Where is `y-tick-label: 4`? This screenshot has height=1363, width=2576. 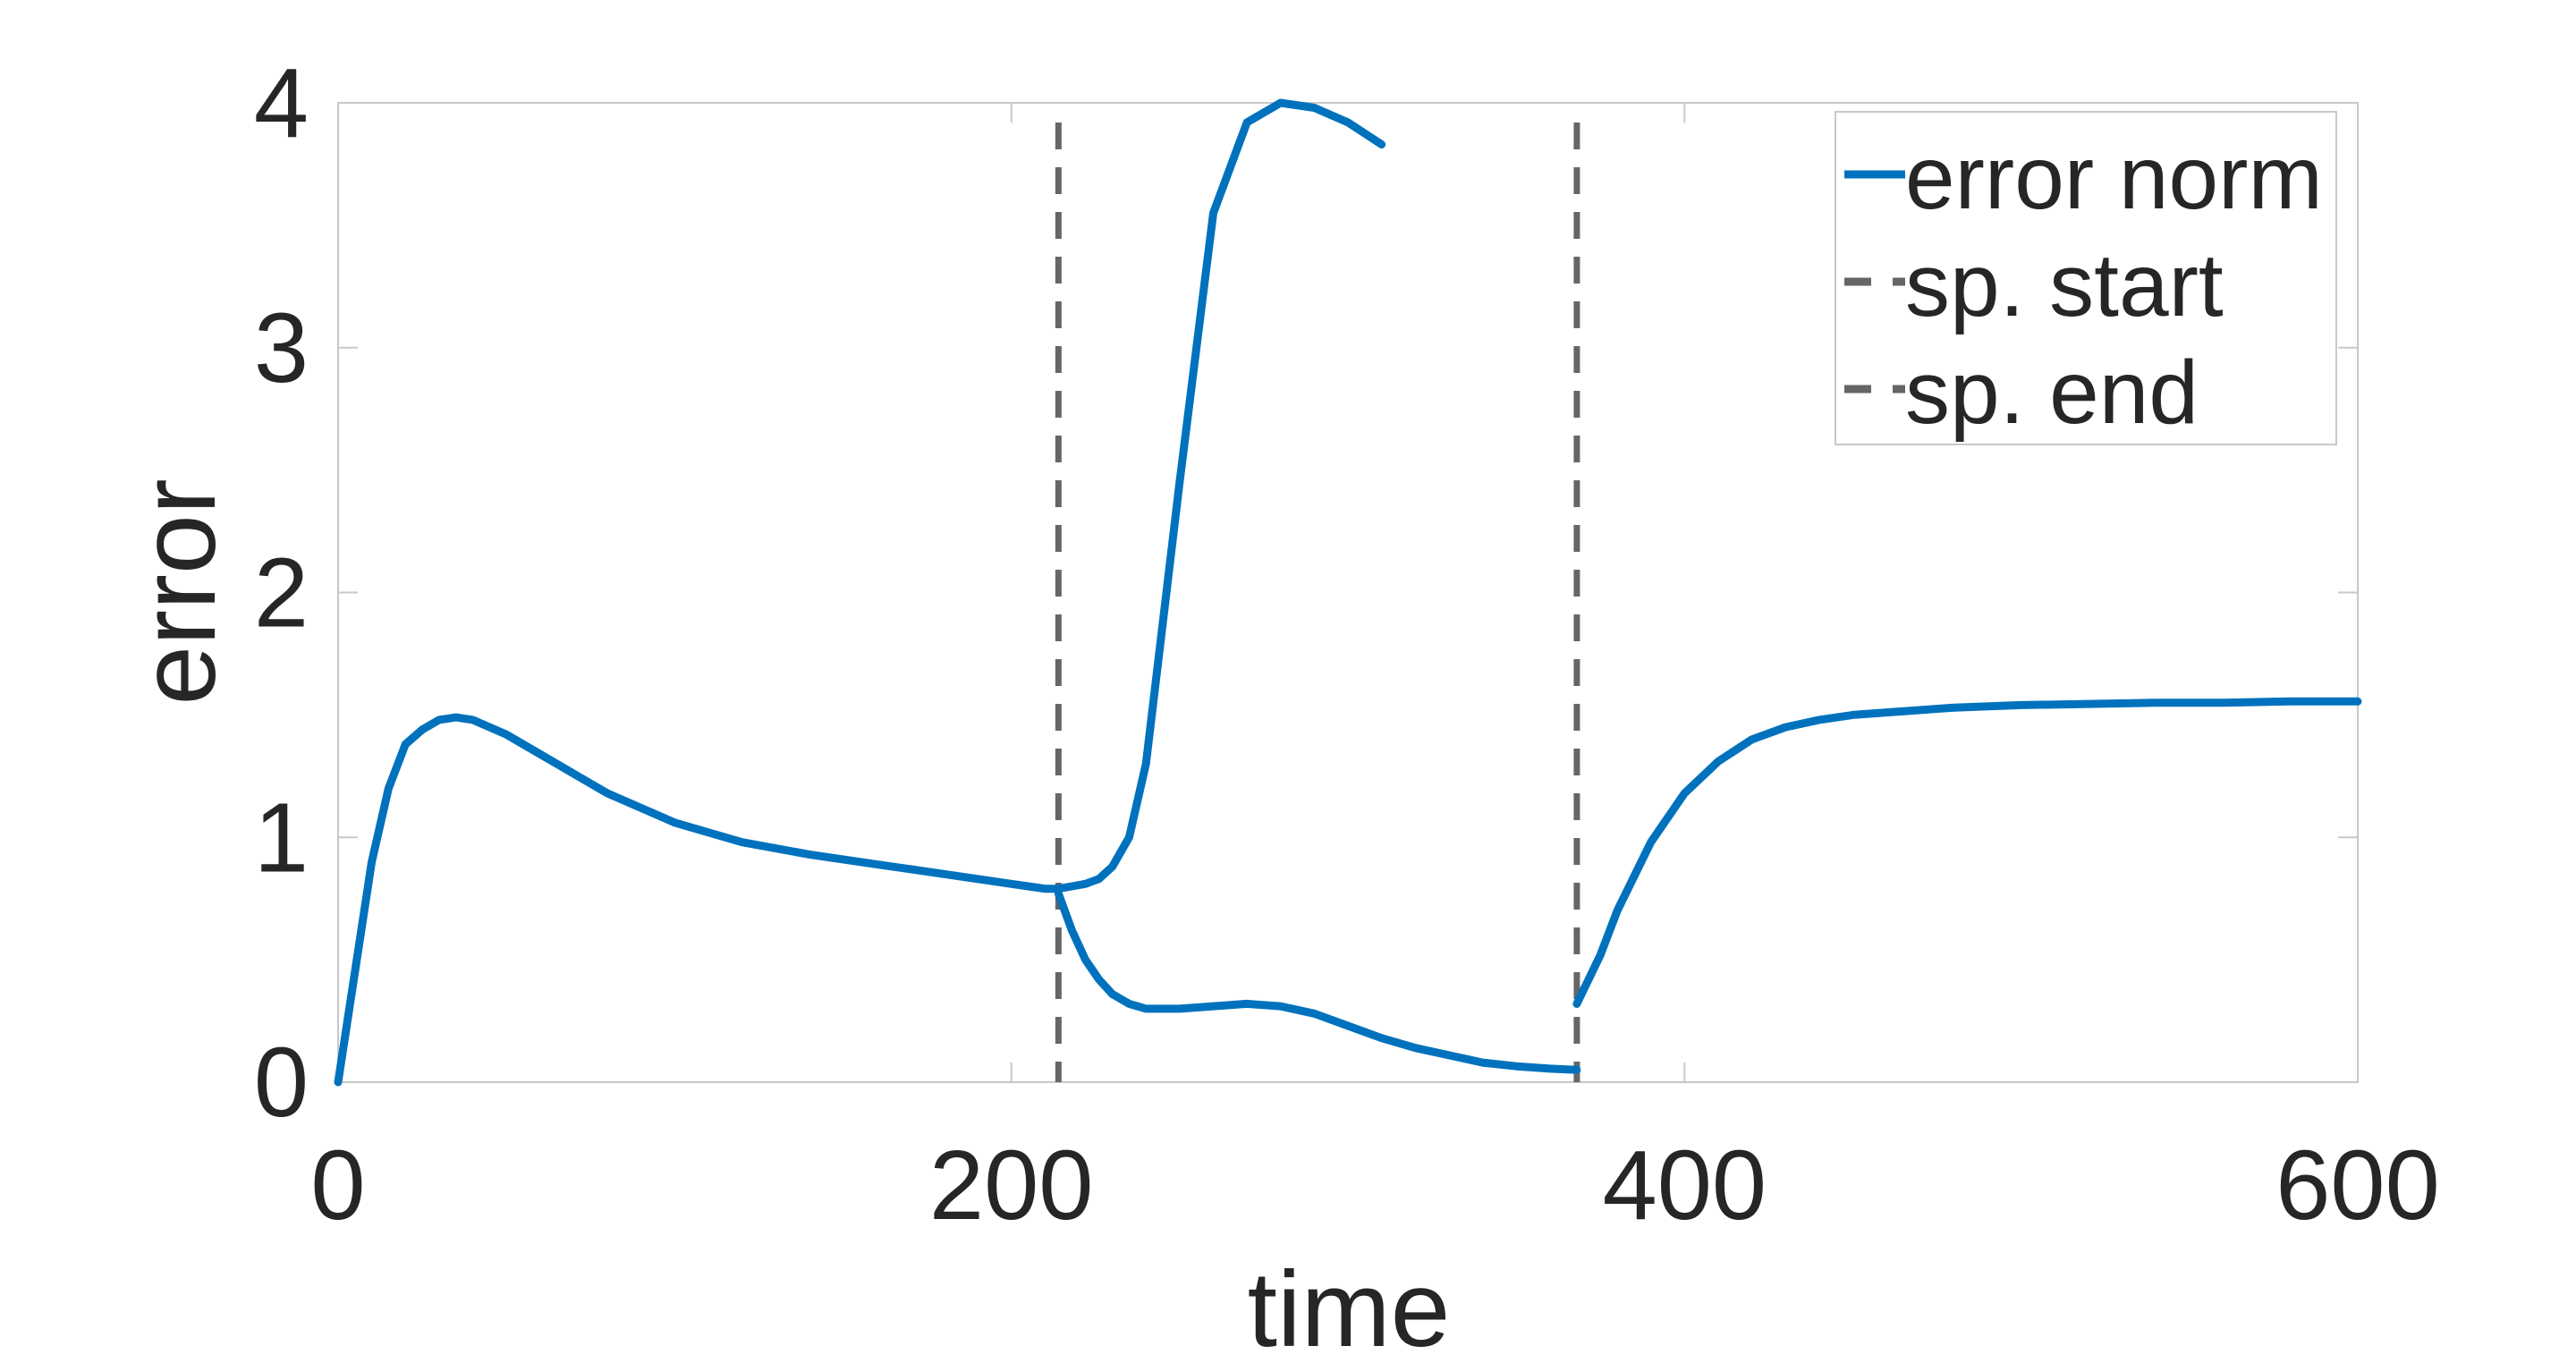
y-tick-label: 4 is located at coordinates (281, 103).